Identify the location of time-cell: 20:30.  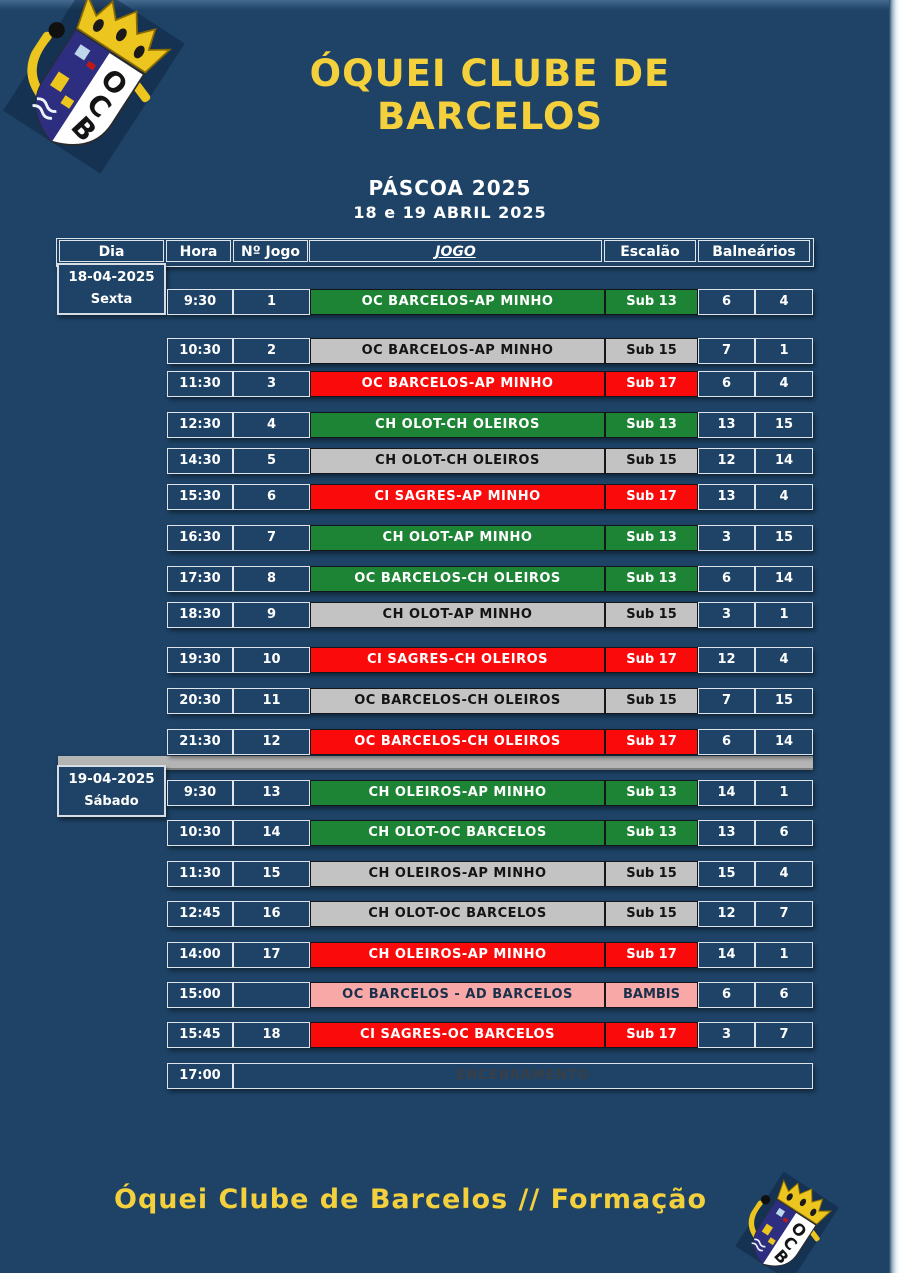
(200, 701).